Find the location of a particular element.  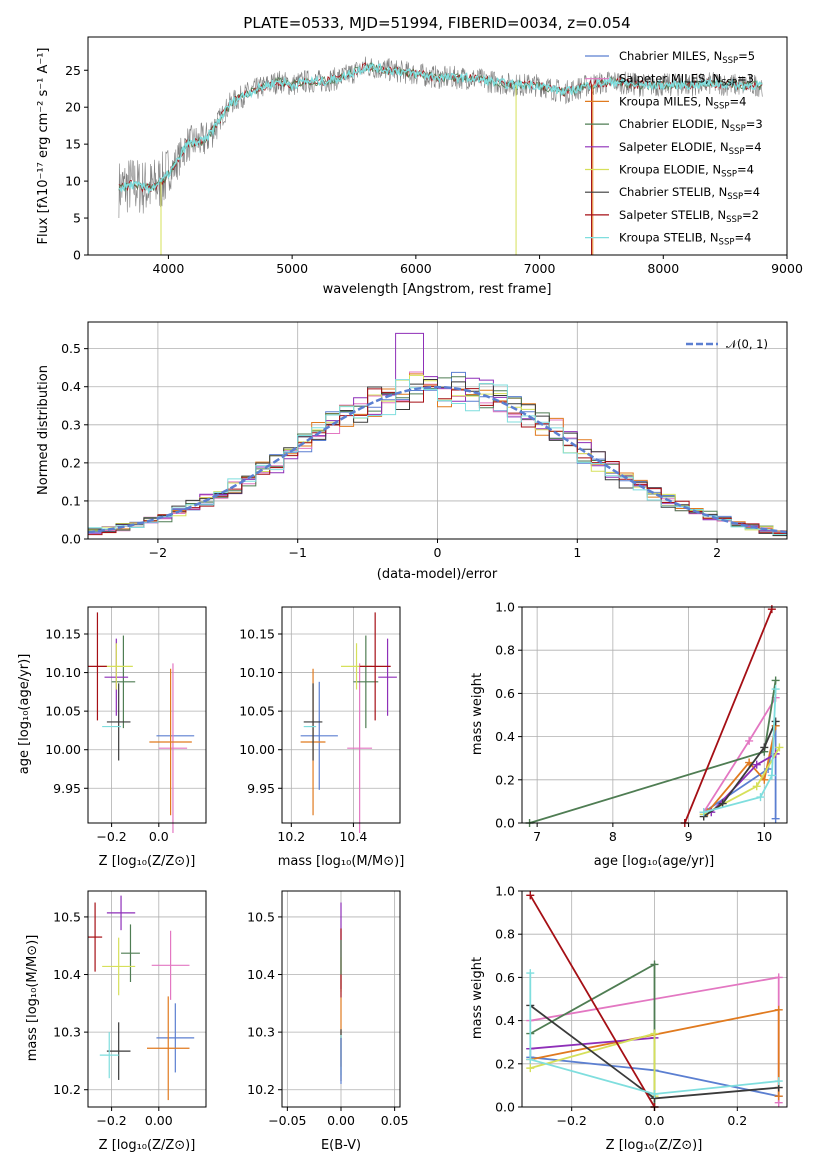

histogram-ylabel: Normed distribution is located at coordinates (43, 430).